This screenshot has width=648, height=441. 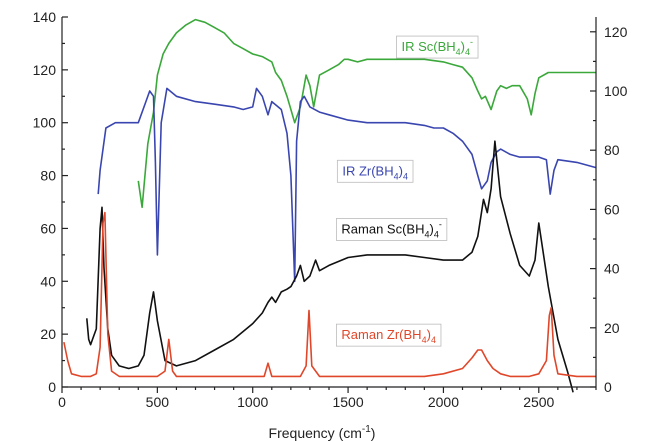 I want to click on y-left-tick-label: 60, so click(x=48, y=228).